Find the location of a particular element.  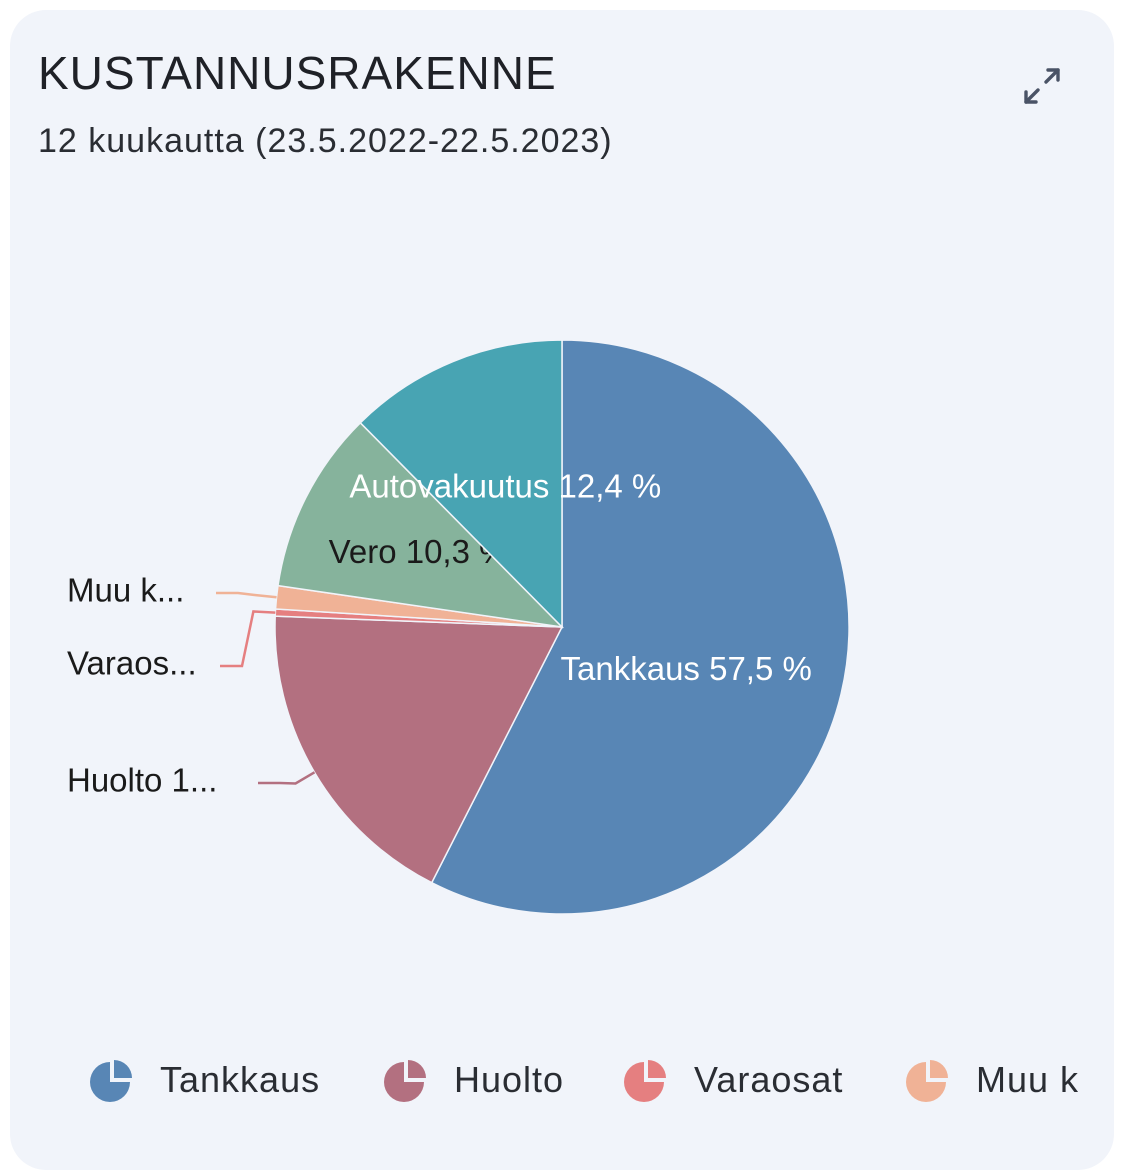

legend-item: Muu k is located at coordinates (992, 1080).